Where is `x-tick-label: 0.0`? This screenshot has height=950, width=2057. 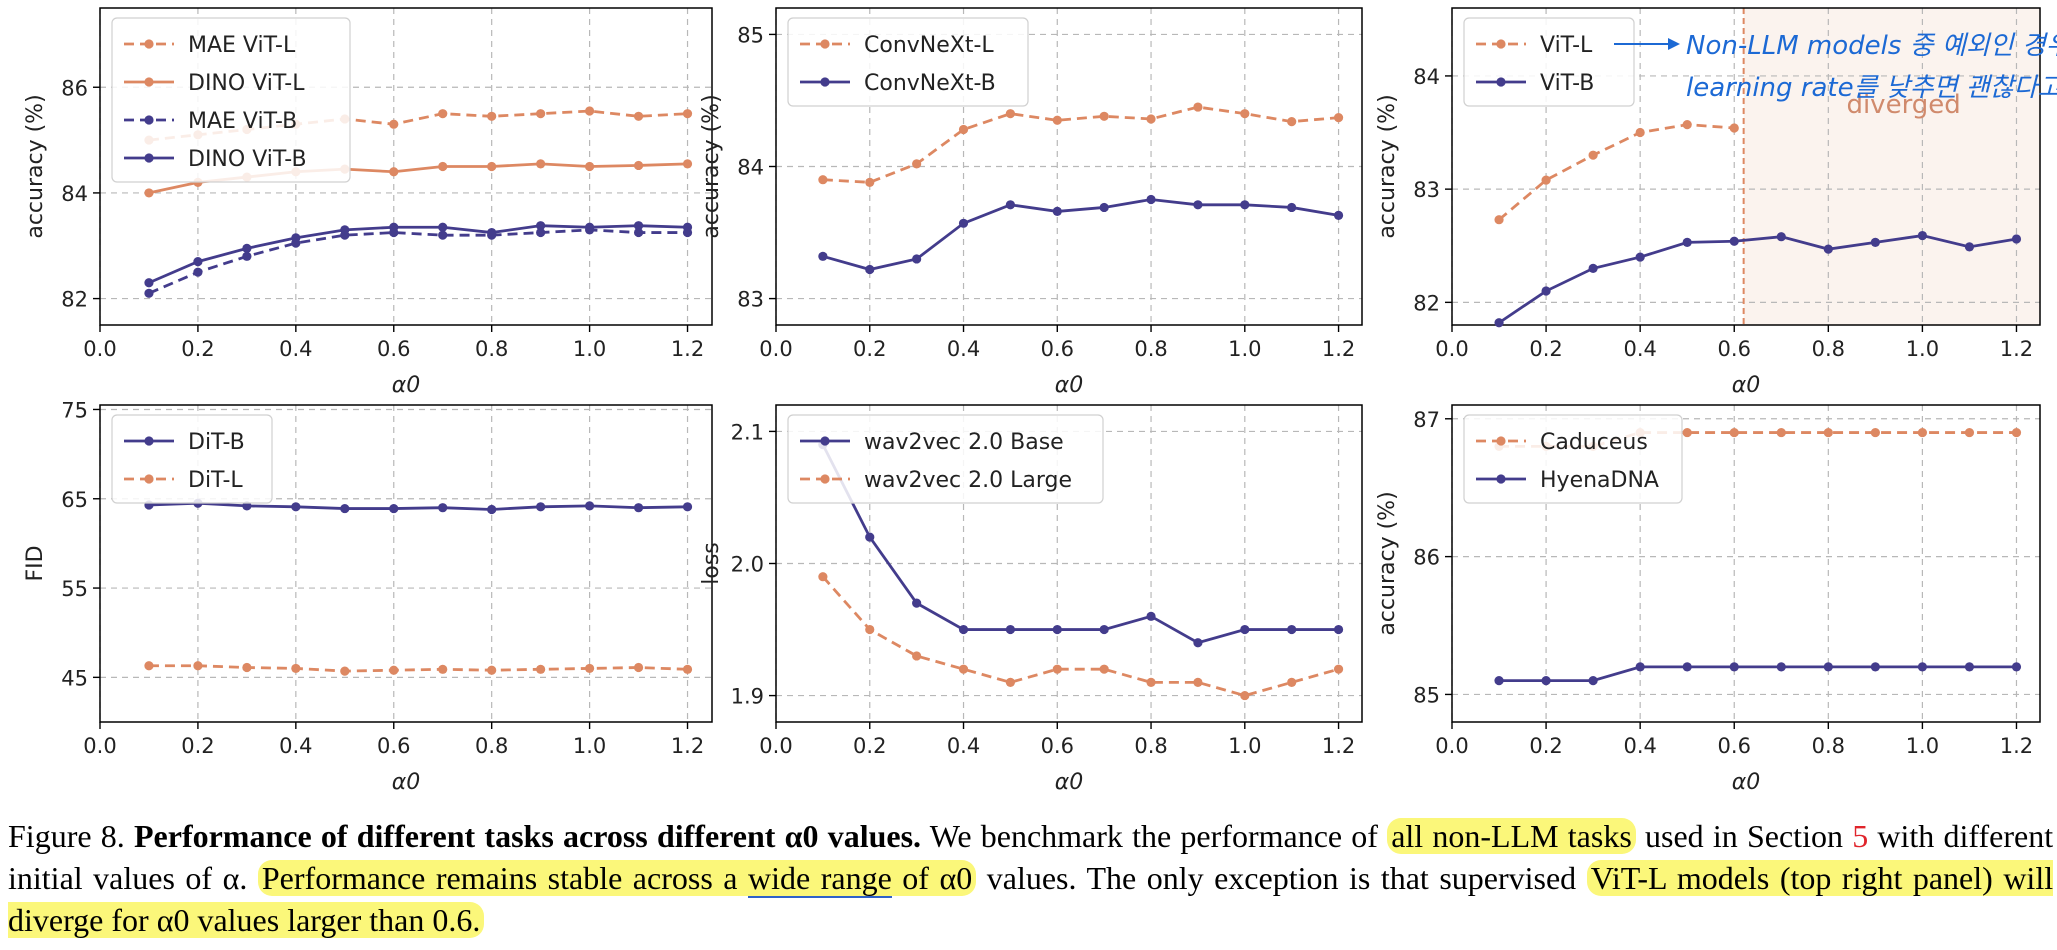 x-tick-label: 0.0 is located at coordinates (99, 746).